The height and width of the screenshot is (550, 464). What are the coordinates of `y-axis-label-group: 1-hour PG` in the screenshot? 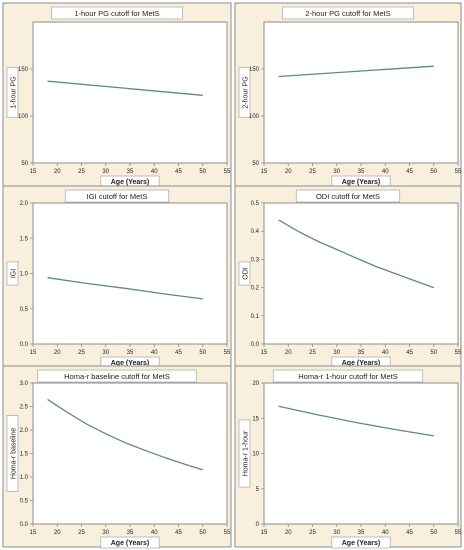 It's located at (12, 92).